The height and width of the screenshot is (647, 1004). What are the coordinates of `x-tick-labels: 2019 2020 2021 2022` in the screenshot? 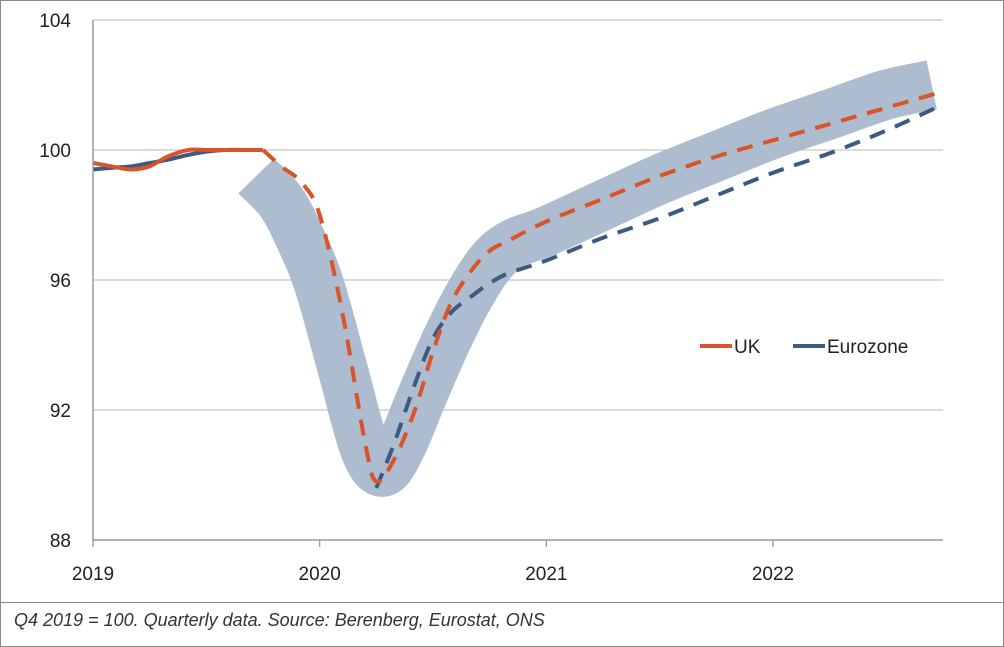 It's located at (433, 574).